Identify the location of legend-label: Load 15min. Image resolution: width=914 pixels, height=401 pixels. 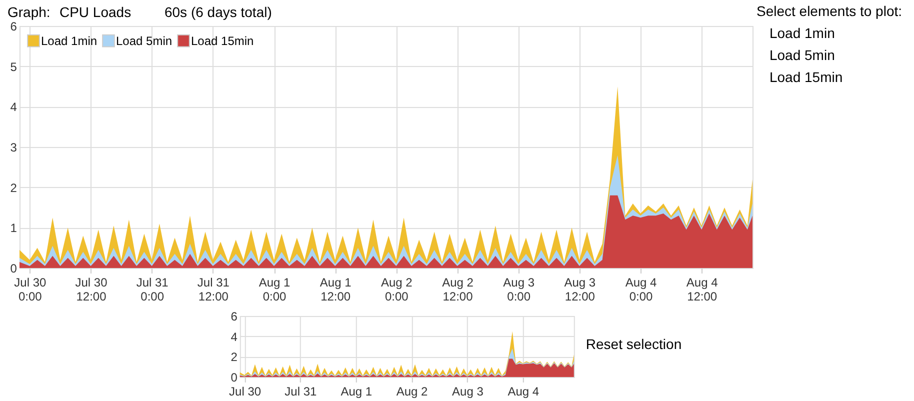
(222, 41).